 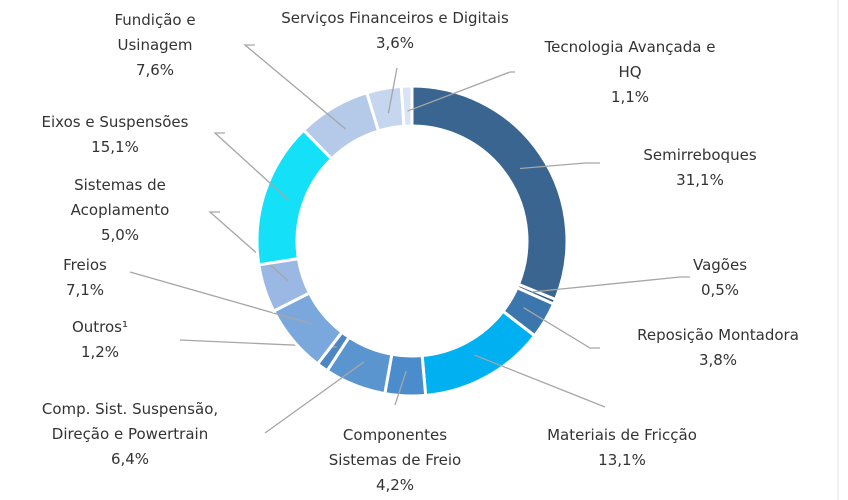 I want to click on slice-label: Tecnologia Avançada e HQ 1,1%, so click(x=630, y=72).